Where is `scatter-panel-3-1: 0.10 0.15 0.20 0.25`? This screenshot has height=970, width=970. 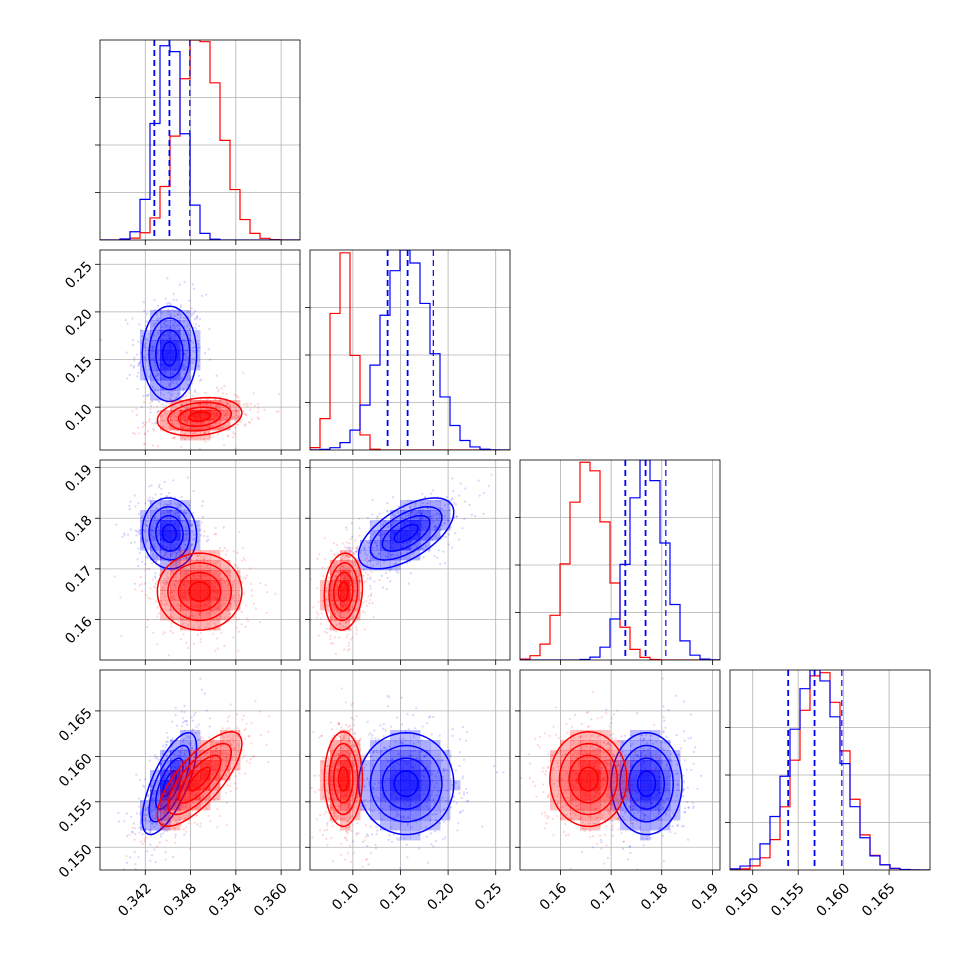
scatter-panel-3-1: 0.10 0.15 0.20 0.25 is located at coordinates (408, 791).